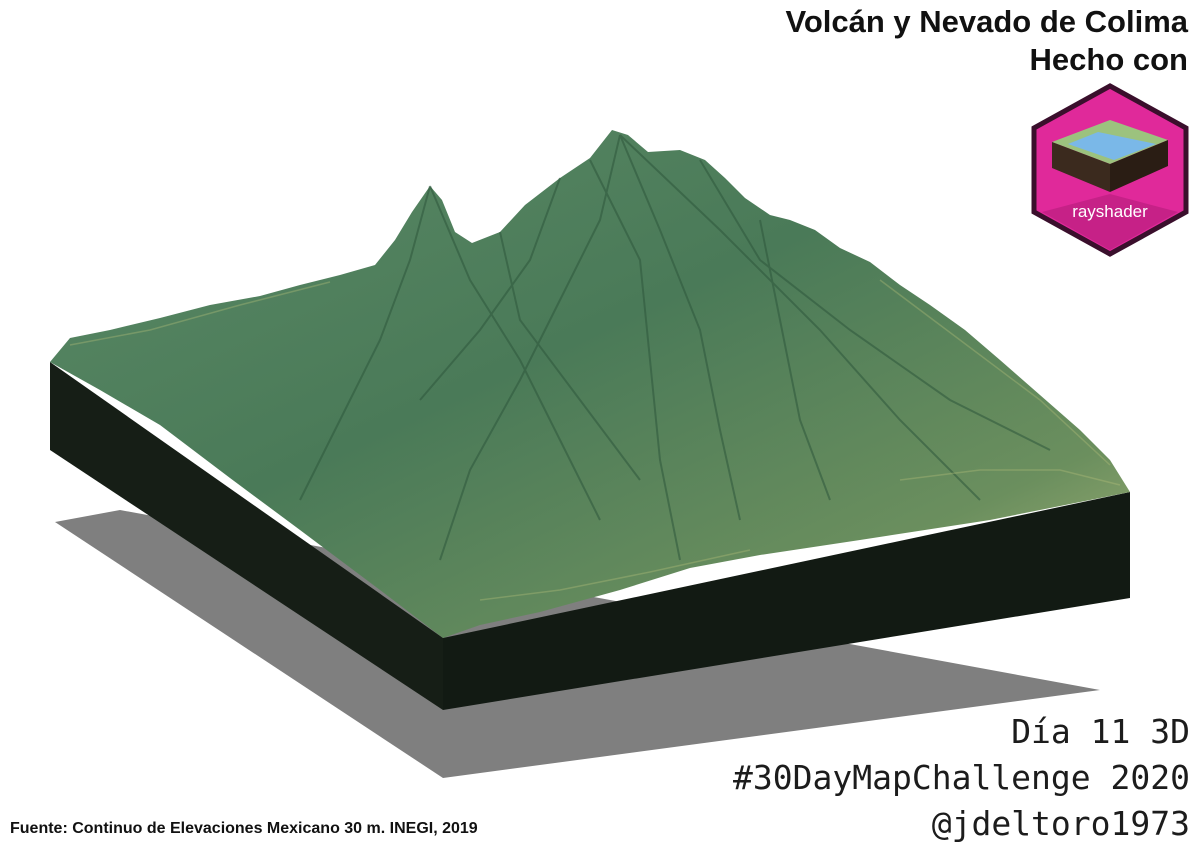 The height and width of the screenshot is (849, 1200). I want to click on rayshader-hex-logo: rayshader, so click(1110, 170).